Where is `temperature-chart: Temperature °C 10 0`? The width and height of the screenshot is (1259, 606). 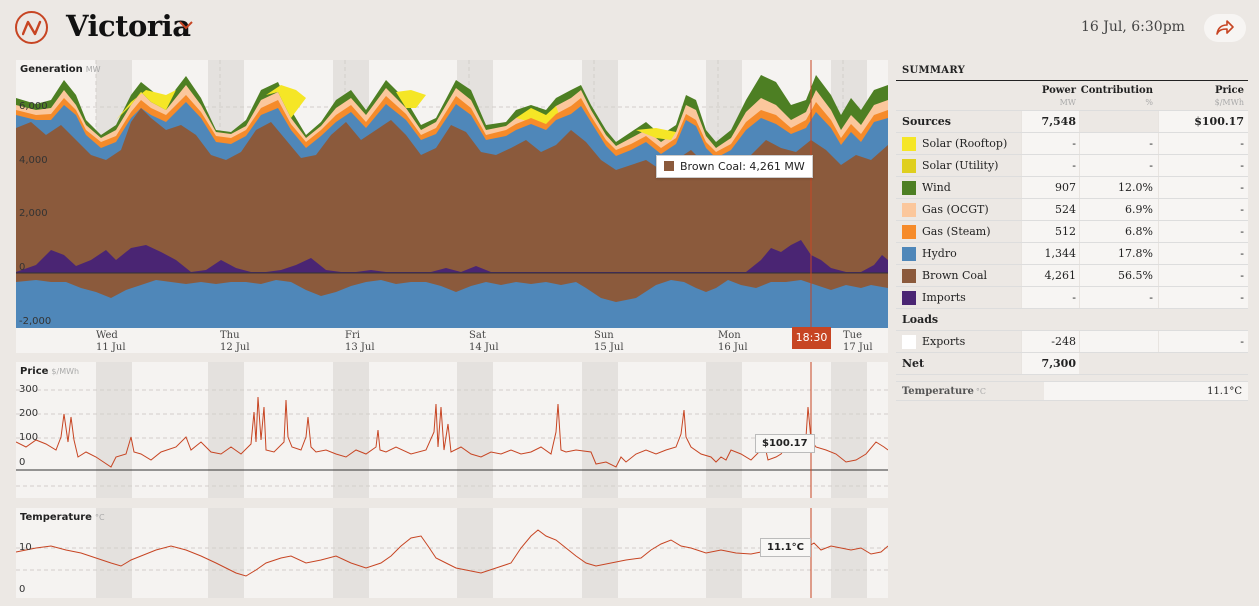 temperature-chart: Temperature °C 10 0 is located at coordinates (452, 553).